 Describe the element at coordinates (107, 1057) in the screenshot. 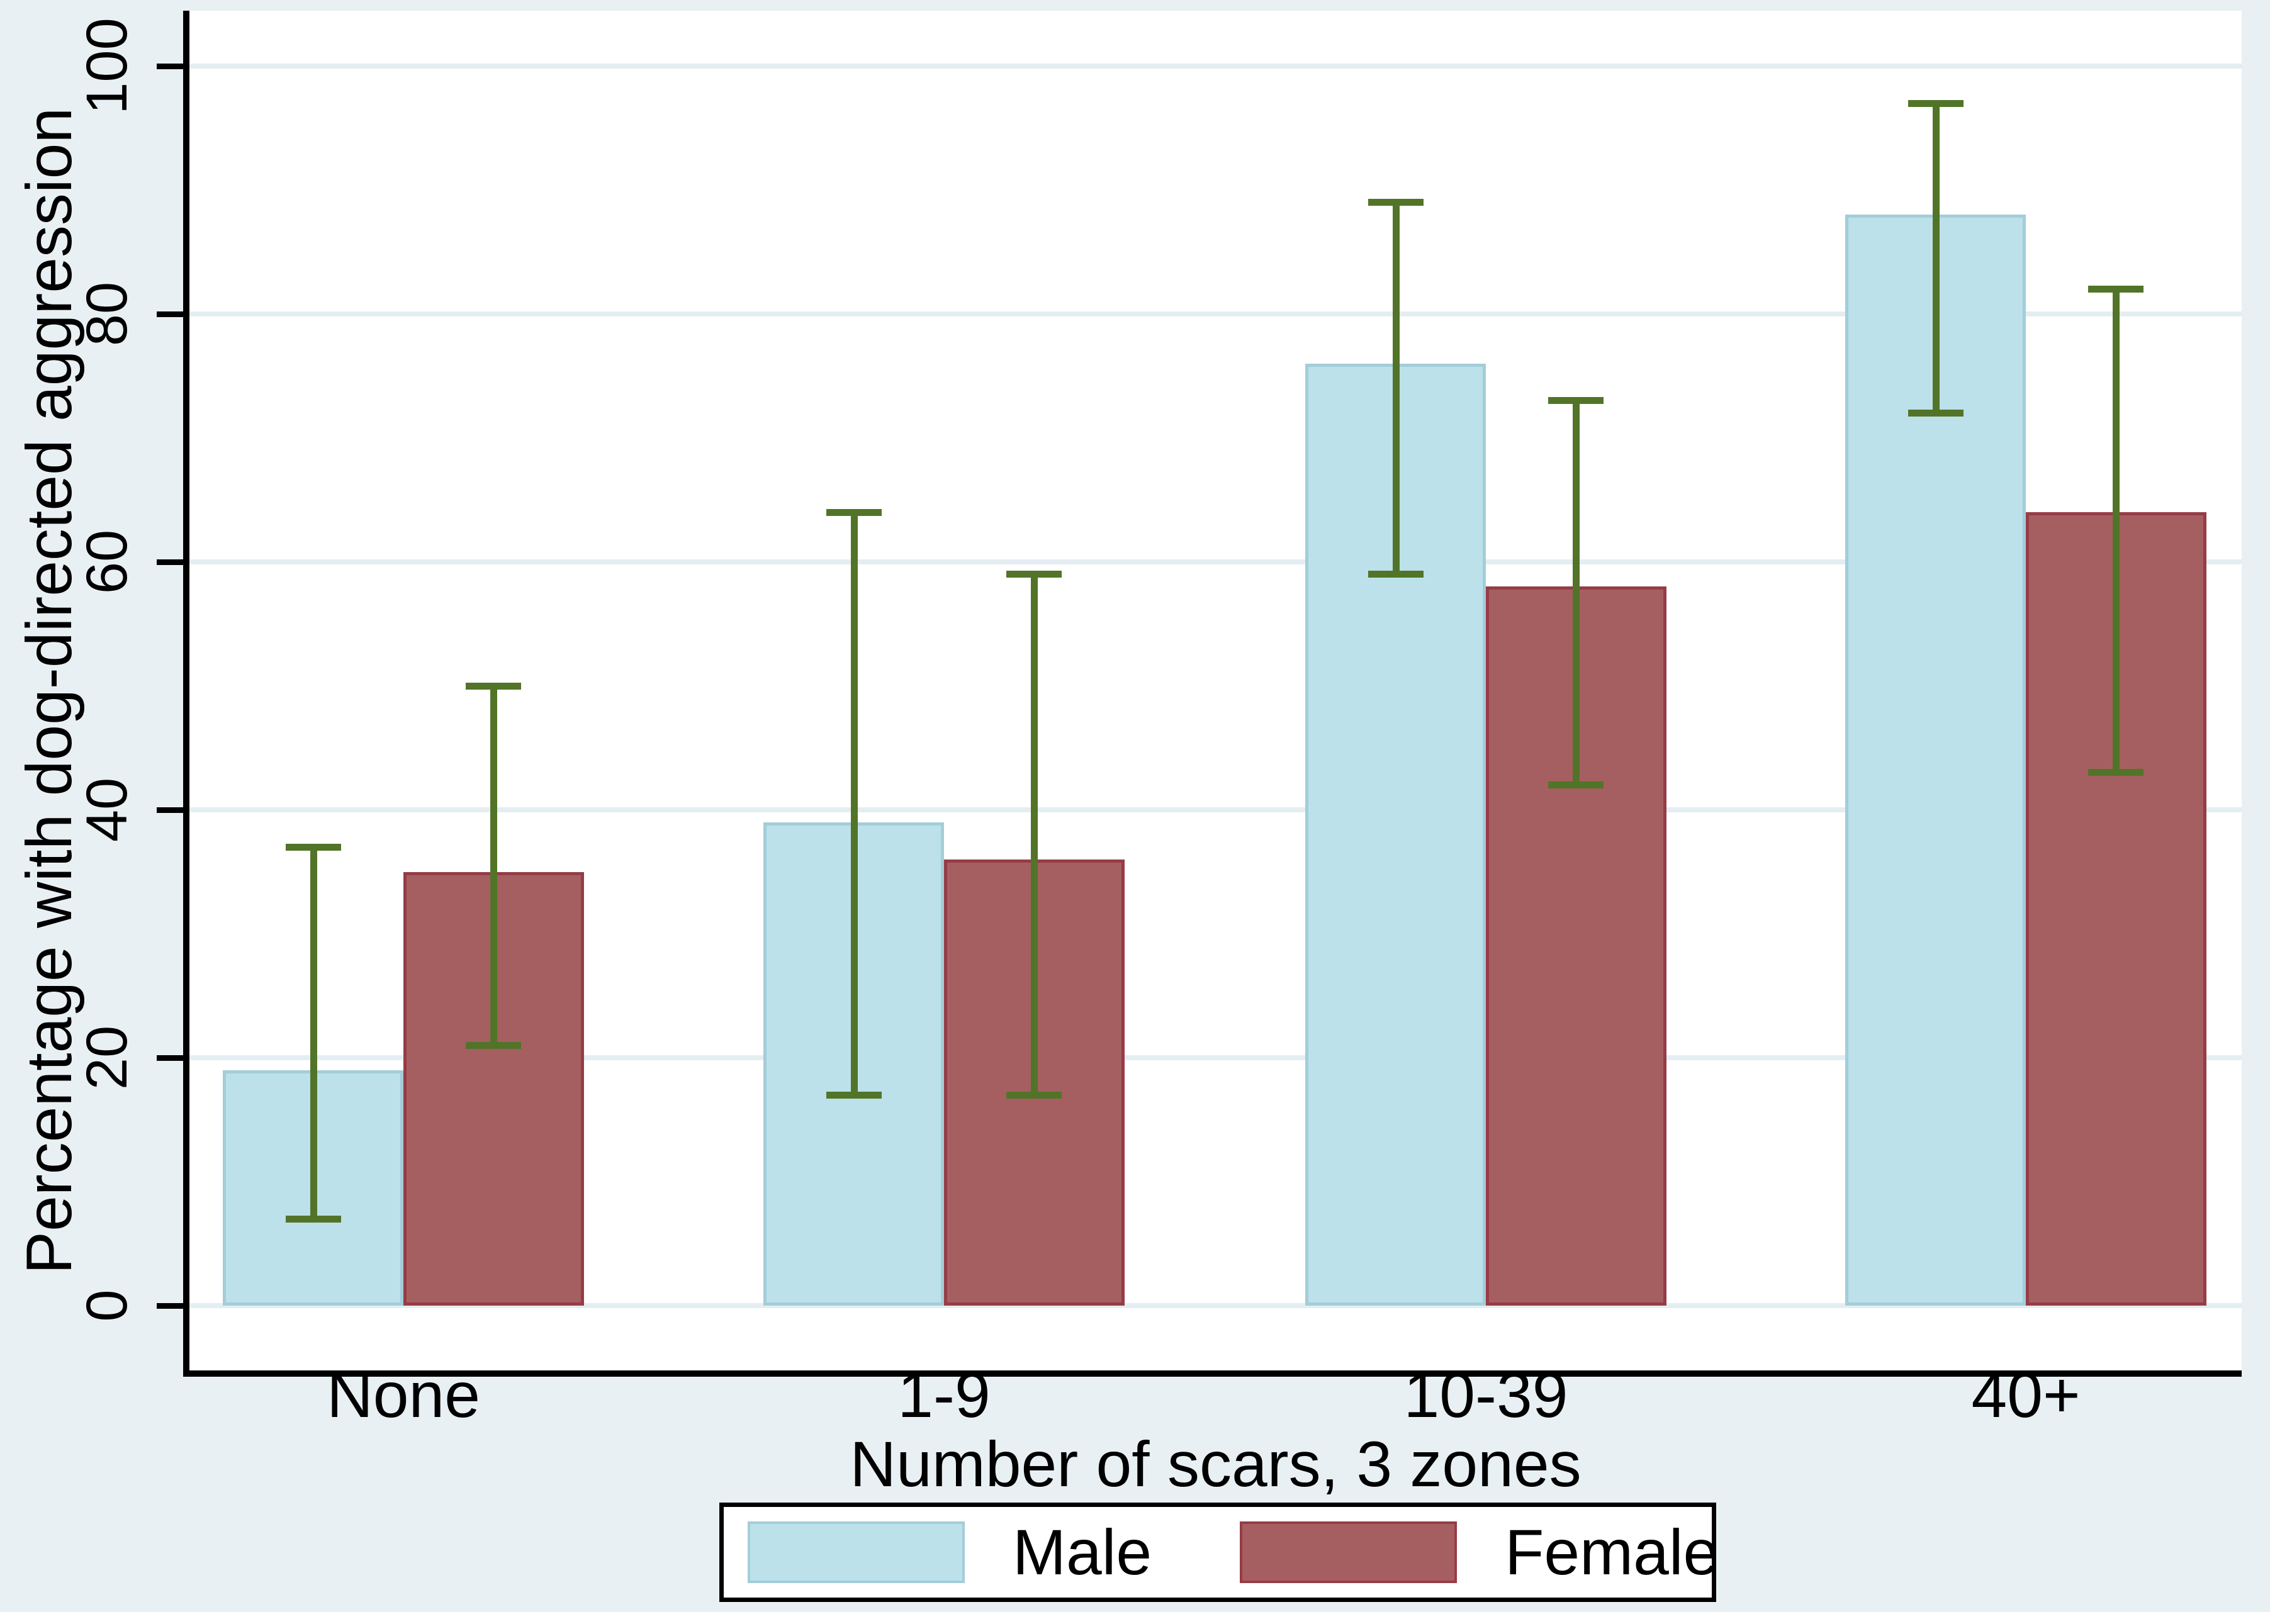

I see `y-tick-label-20: 20` at that location.